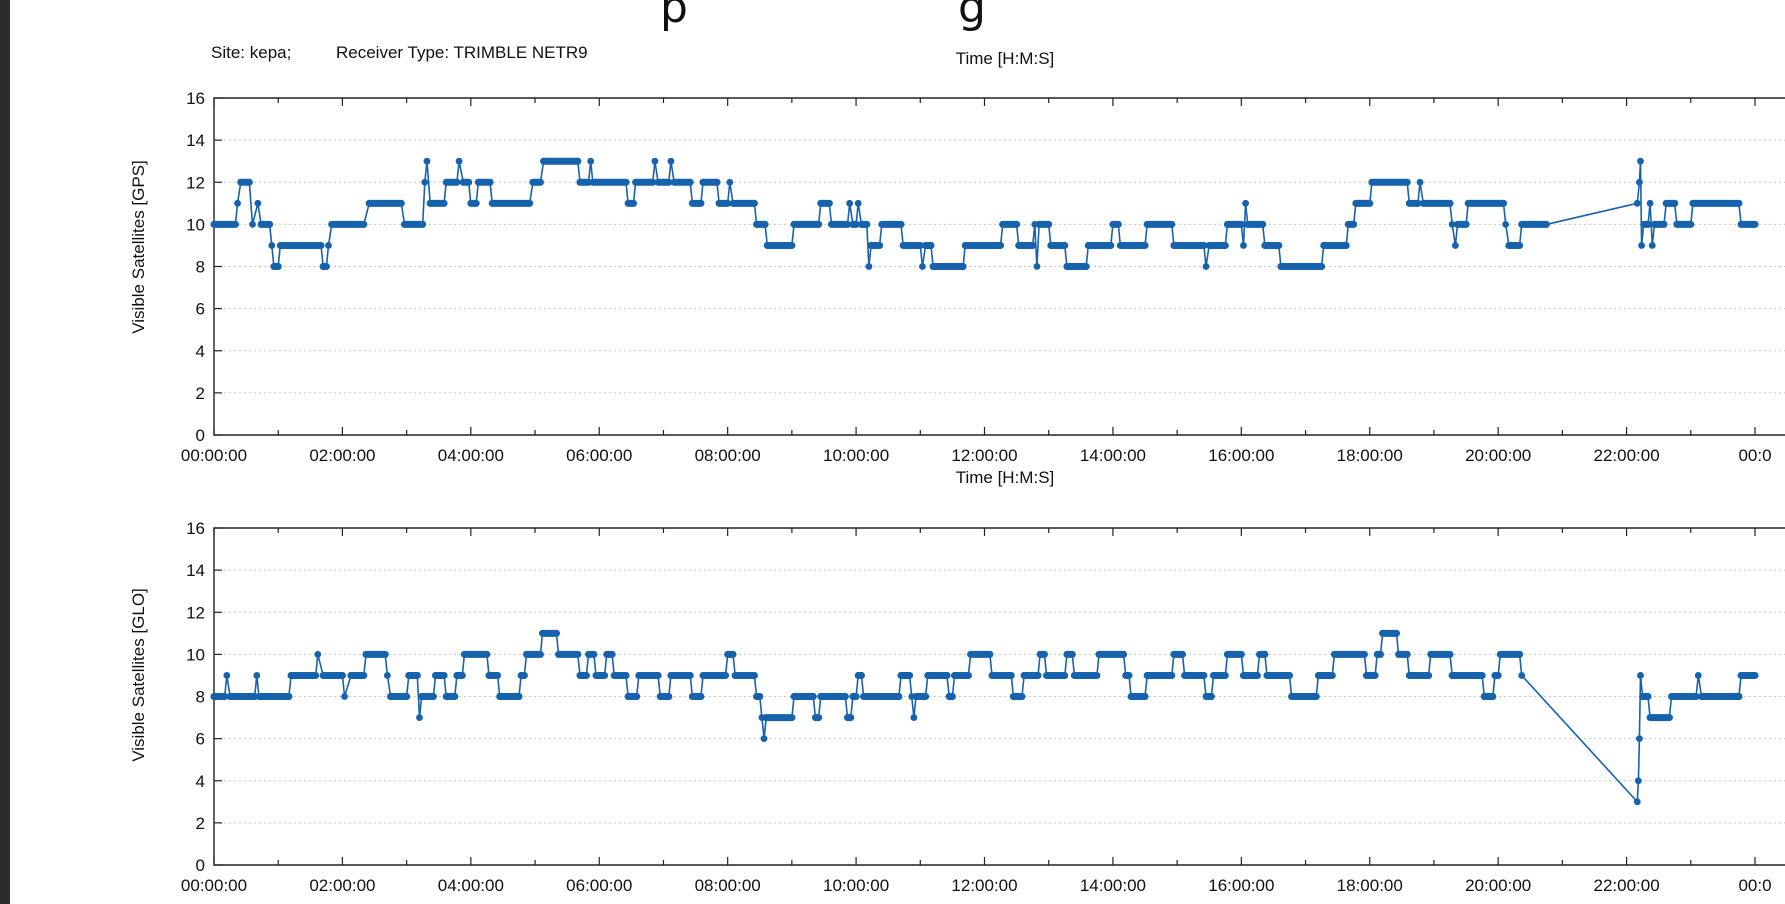  What do you see at coordinates (195, 98) in the screenshot?
I see `gps-y-tick-label: 16` at bounding box center [195, 98].